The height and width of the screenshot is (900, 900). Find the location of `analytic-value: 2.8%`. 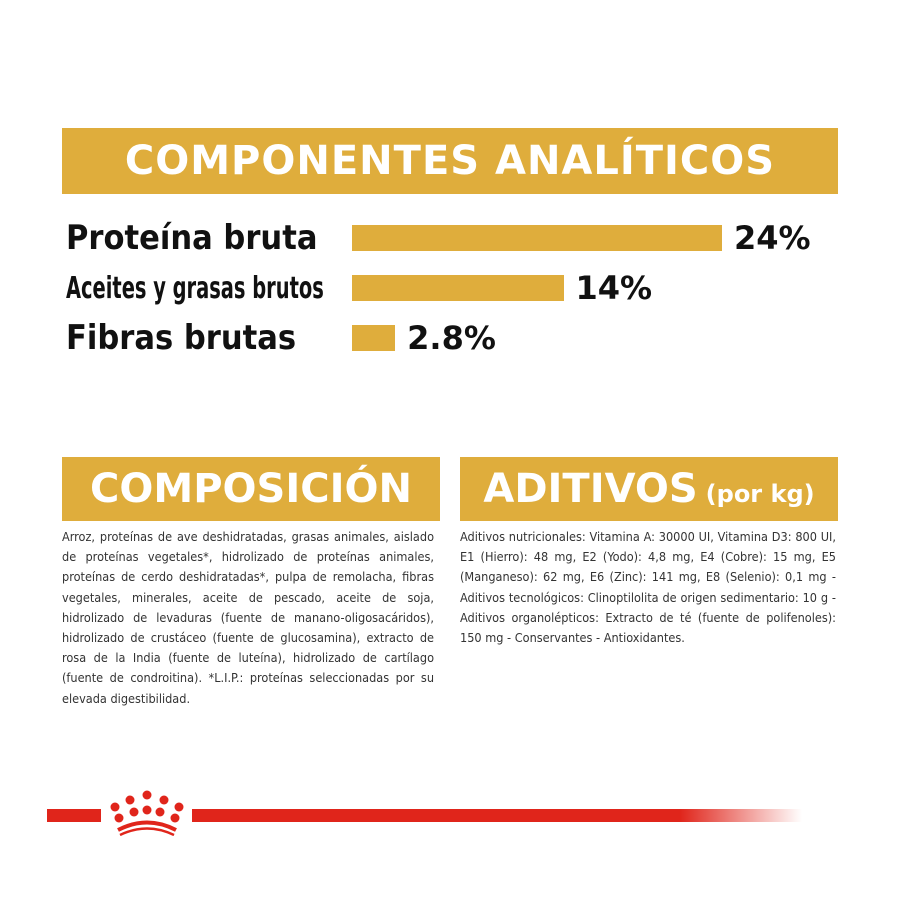

analytic-value: 2.8% is located at coordinates (451, 338).